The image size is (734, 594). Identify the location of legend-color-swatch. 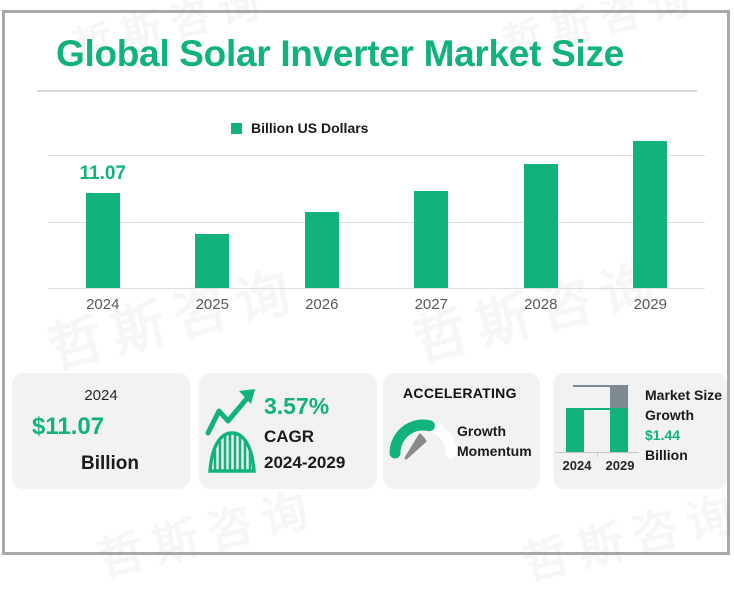
(236, 128).